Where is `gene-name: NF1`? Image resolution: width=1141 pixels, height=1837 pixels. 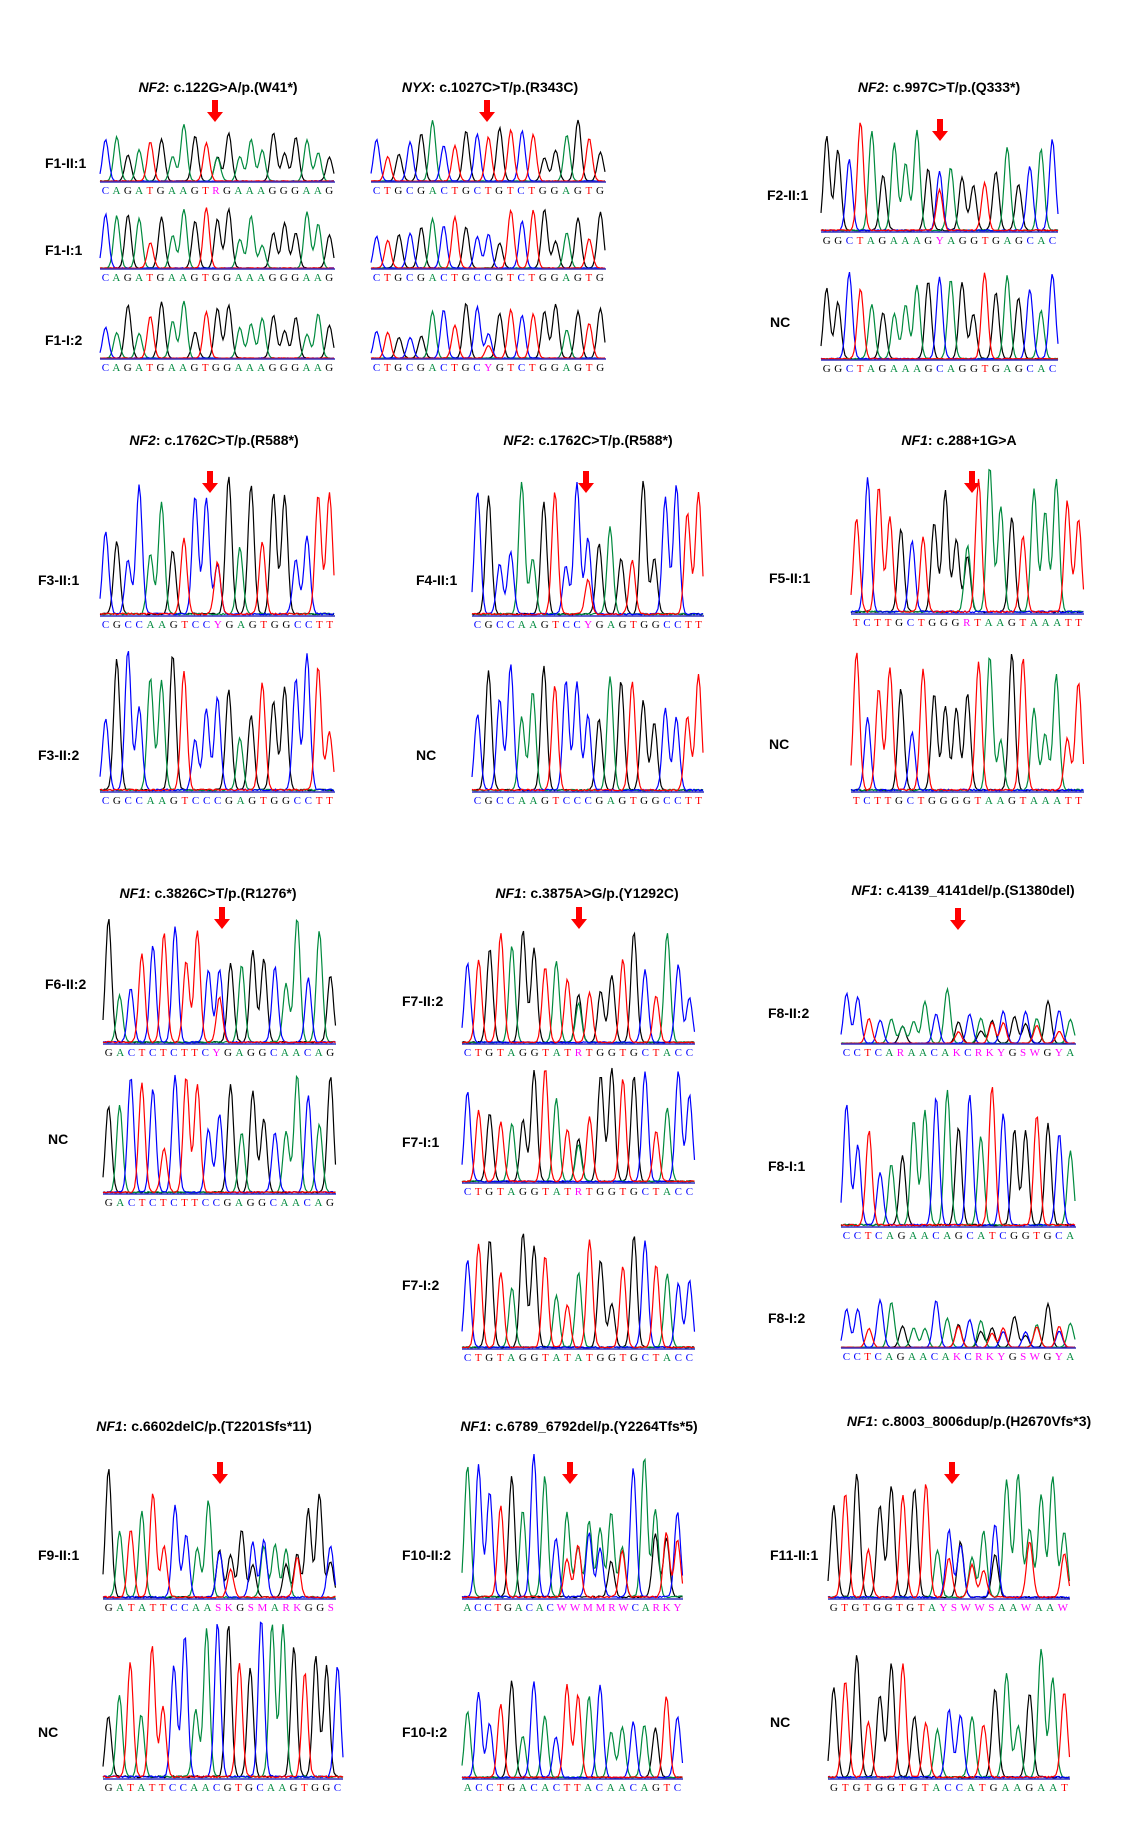
gene-name: NF1 is located at coordinates (473, 1426).